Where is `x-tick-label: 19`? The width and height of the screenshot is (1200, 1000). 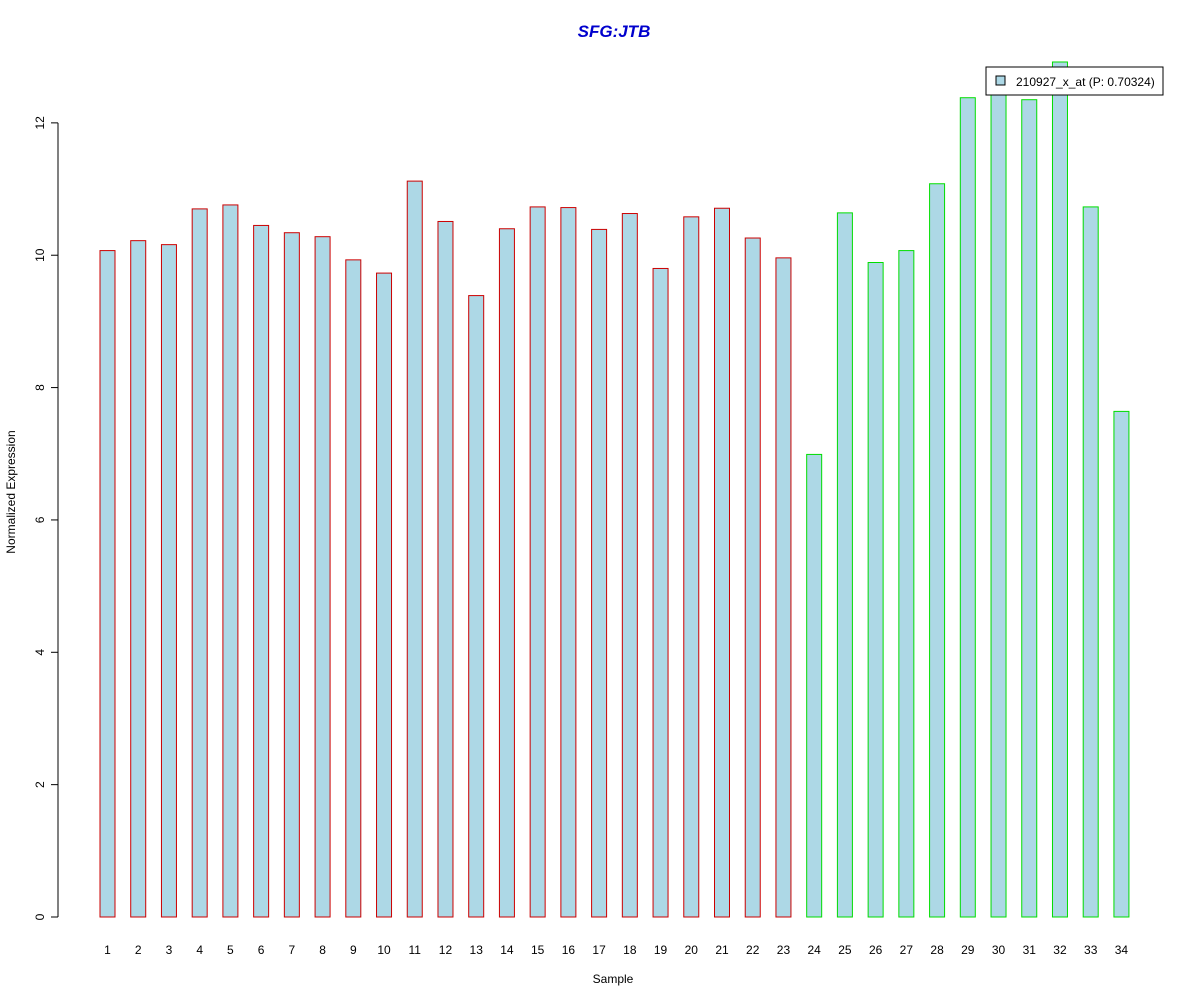
x-tick-label: 19 is located at coordinates (661, 950).